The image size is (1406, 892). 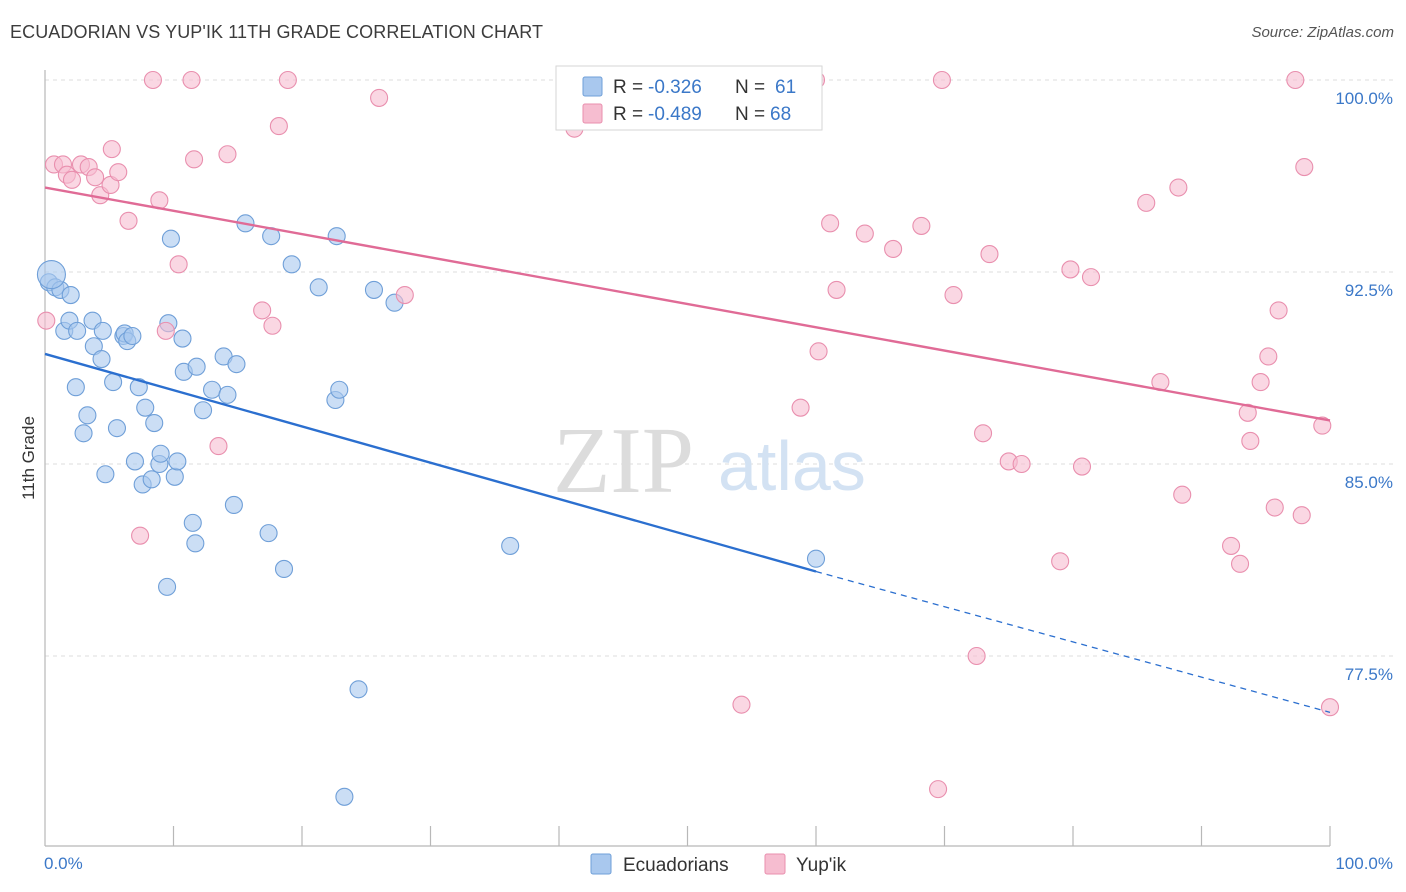 I want to click on stats-legend: R = -0.326 N = 61 R = -0.489 N = 68, so click(x=689, y=98).